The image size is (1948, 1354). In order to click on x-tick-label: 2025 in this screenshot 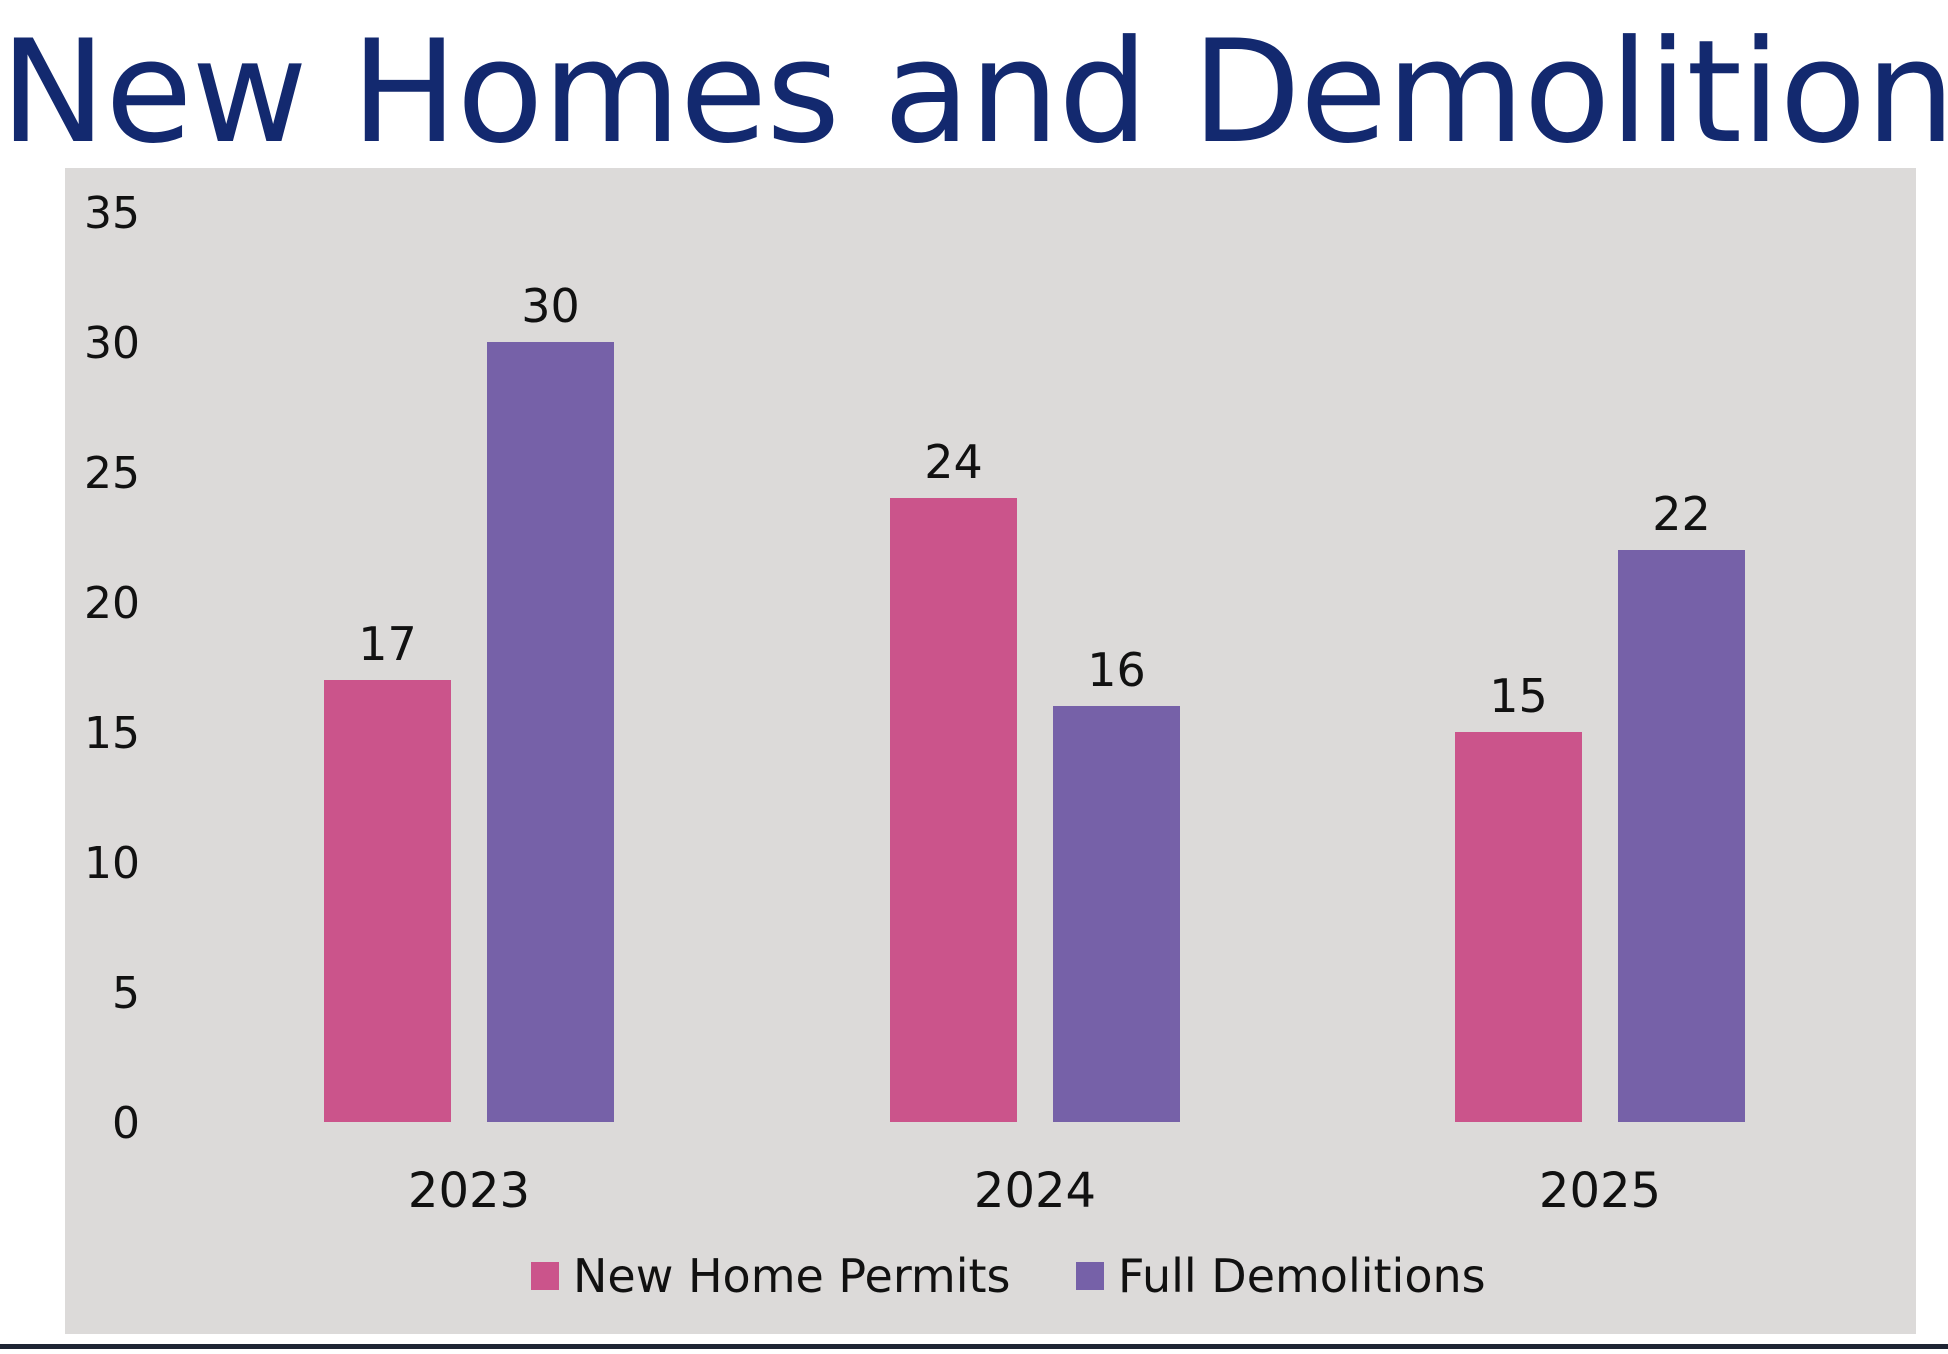, I will do `click(1600, 1191)`.